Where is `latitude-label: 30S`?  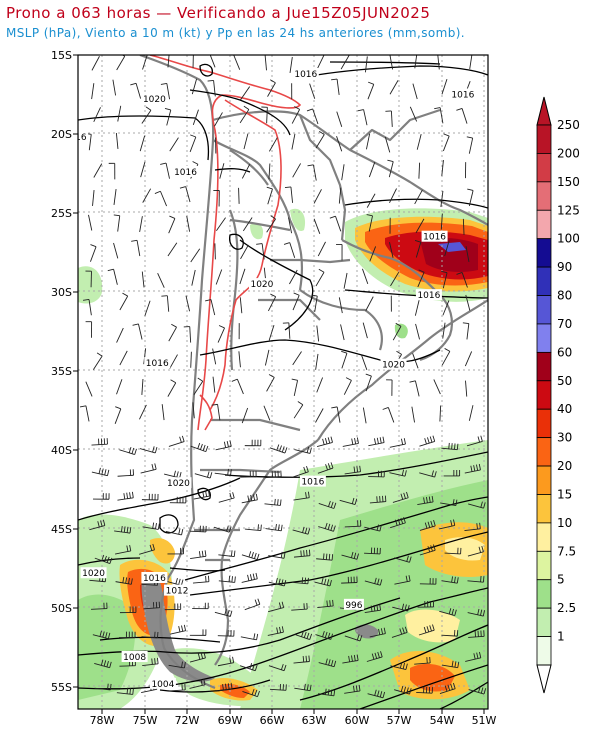 latitude-label: 30S is located at coordinates (61, 292).